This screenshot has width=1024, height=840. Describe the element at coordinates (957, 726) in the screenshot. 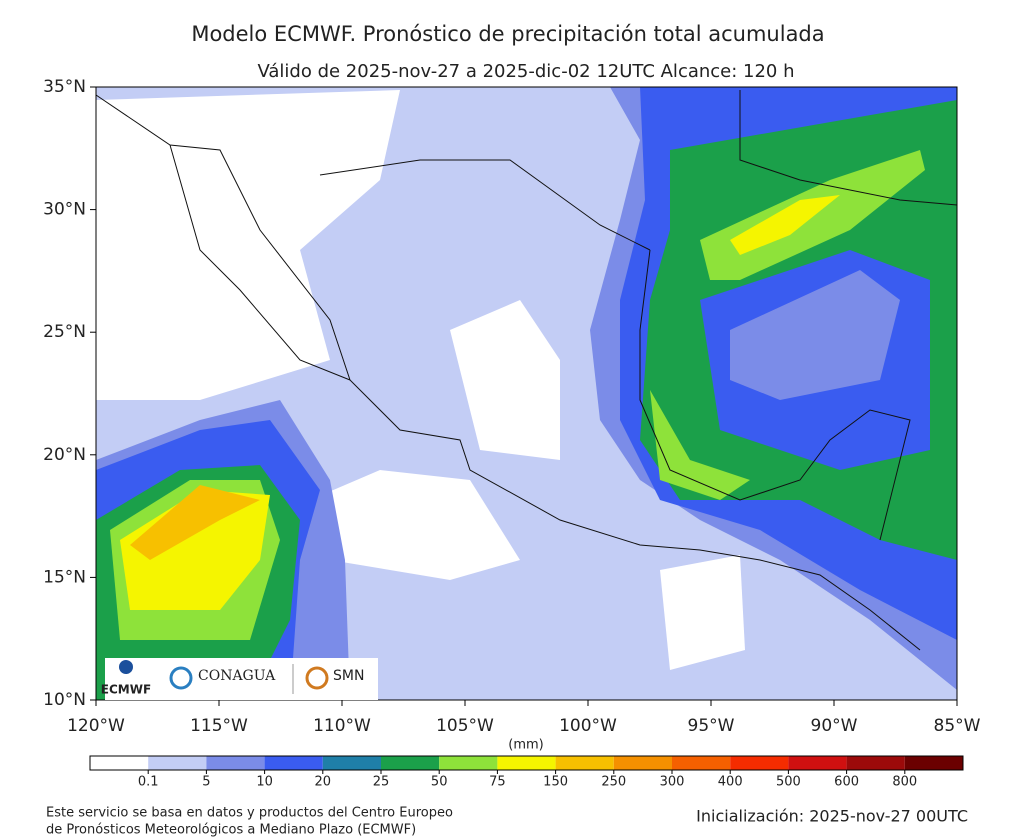

I see `x-tick-label: 85°W` at that location.